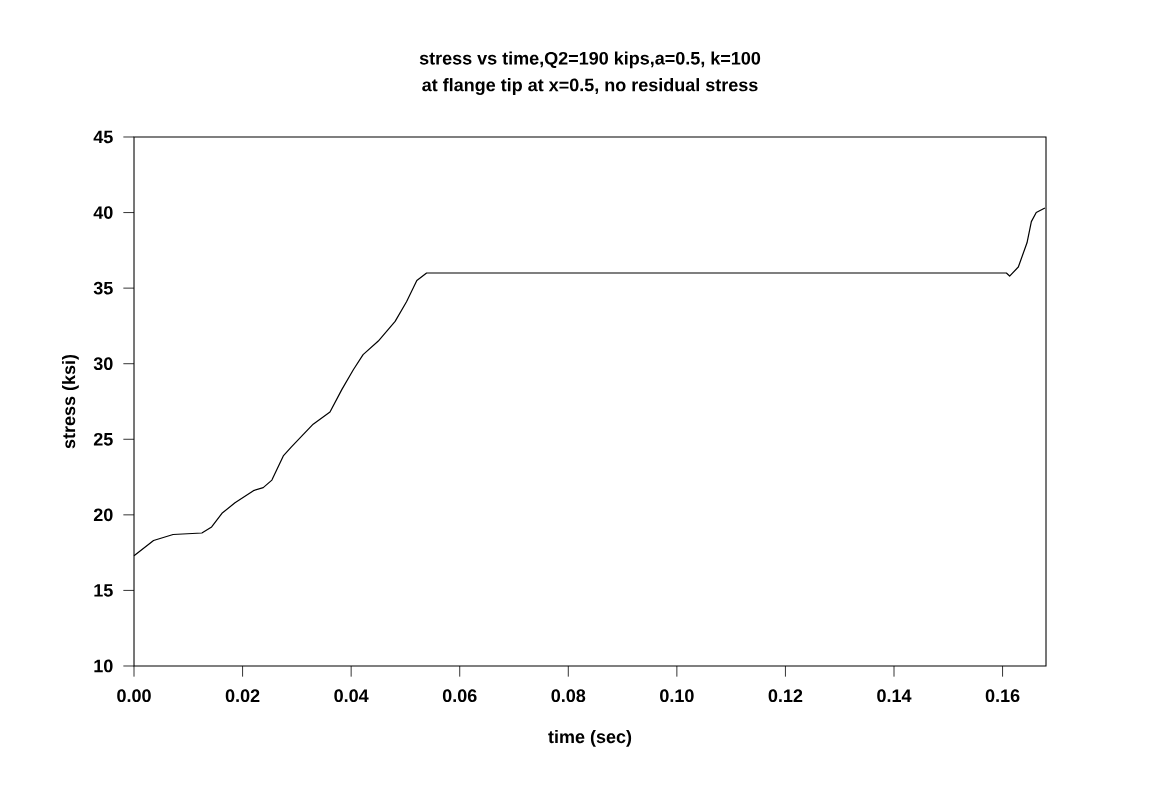  What do you see at coordinates (103, 590) in the screenshot?
I see `y-tick-label: 15` at bounding box center [103, 590].